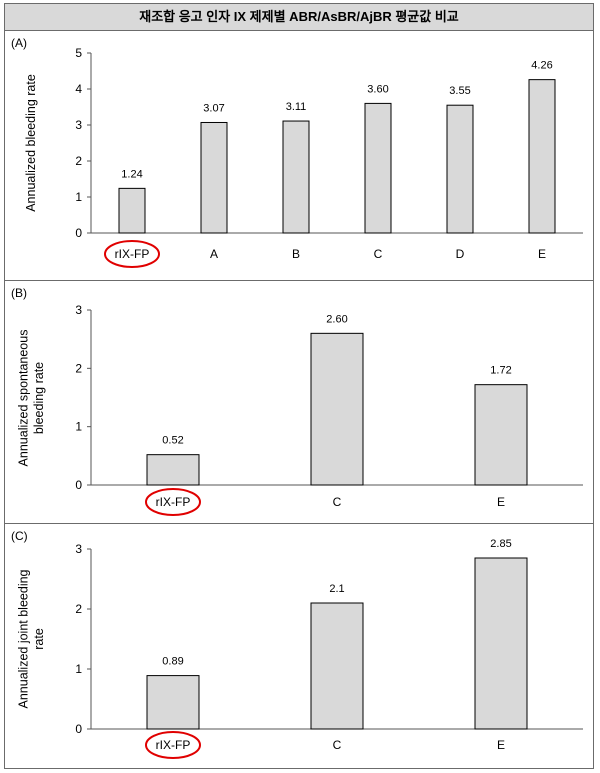 The height and width of the screenshot is (773, 600). I want to click on category-label: B, so click(296, 254).